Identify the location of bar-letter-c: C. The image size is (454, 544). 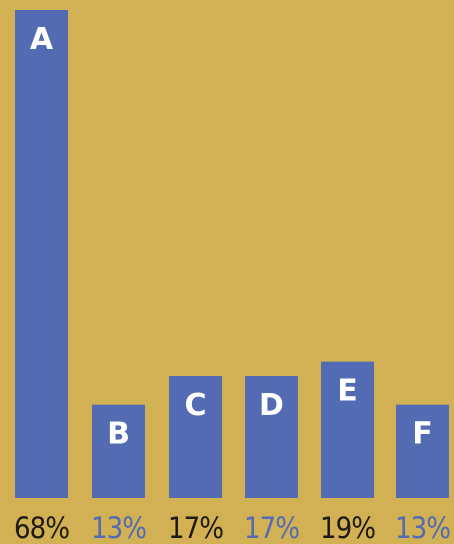
(195, 405).